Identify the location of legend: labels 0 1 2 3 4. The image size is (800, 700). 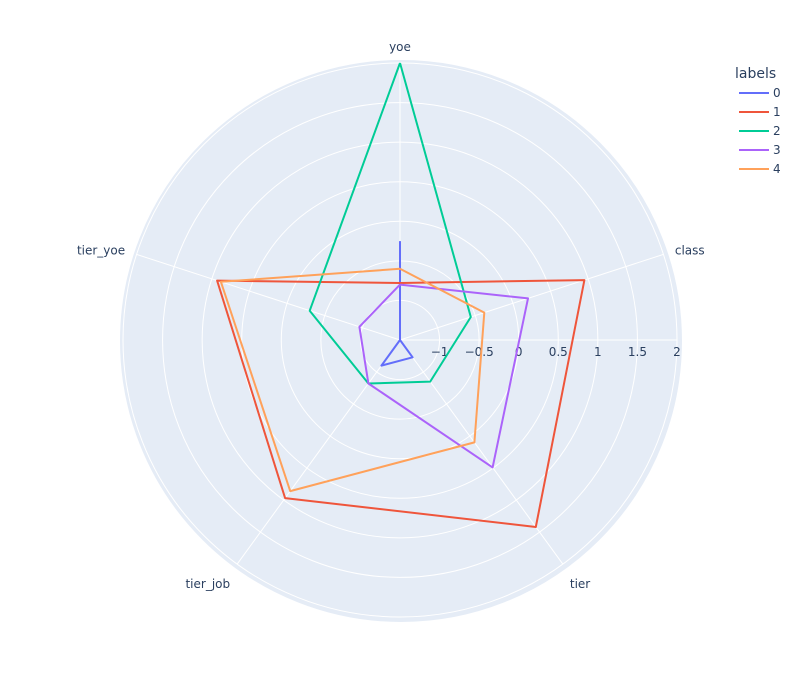
(758, 121).